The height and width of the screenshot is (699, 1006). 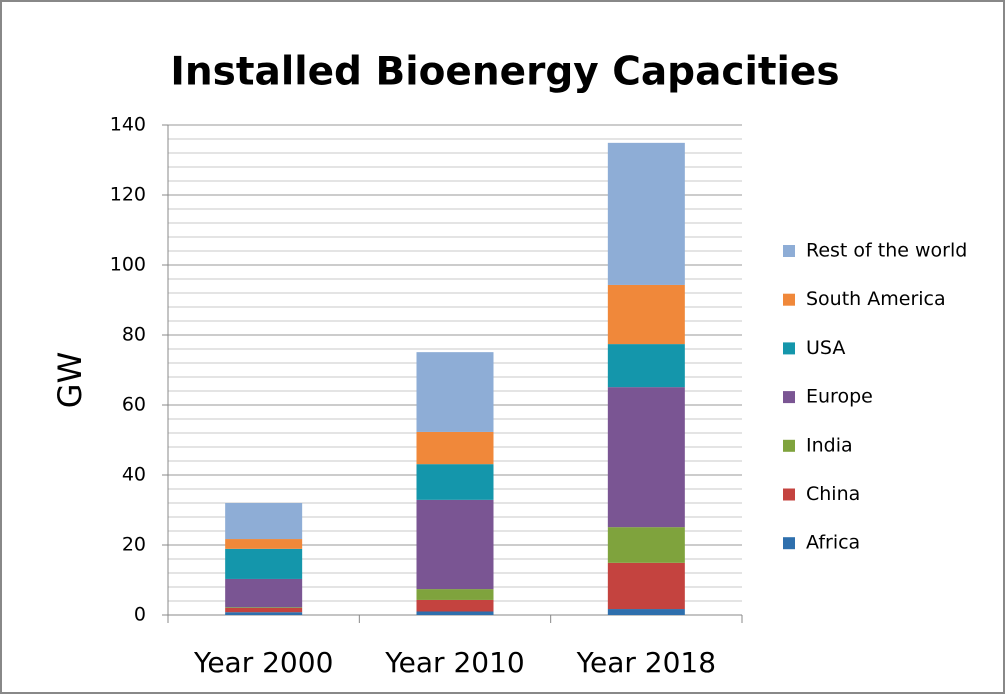 I want to click on legend-label: USA, so click(x=825, y=348).